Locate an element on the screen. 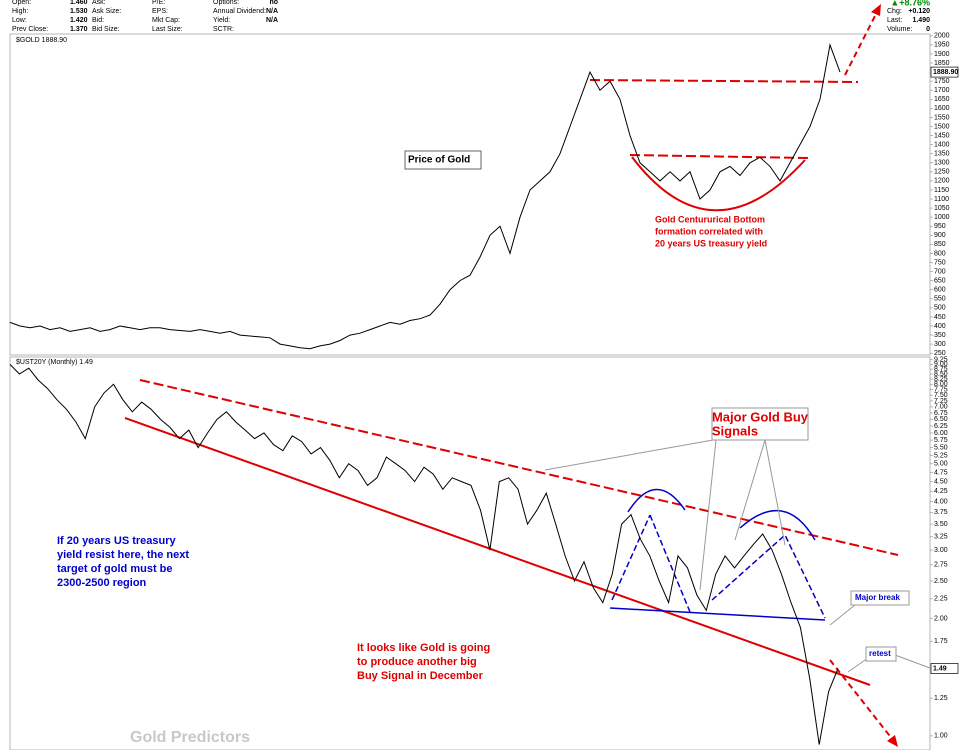  header-value: 0 is located at coordinates (928, 29).